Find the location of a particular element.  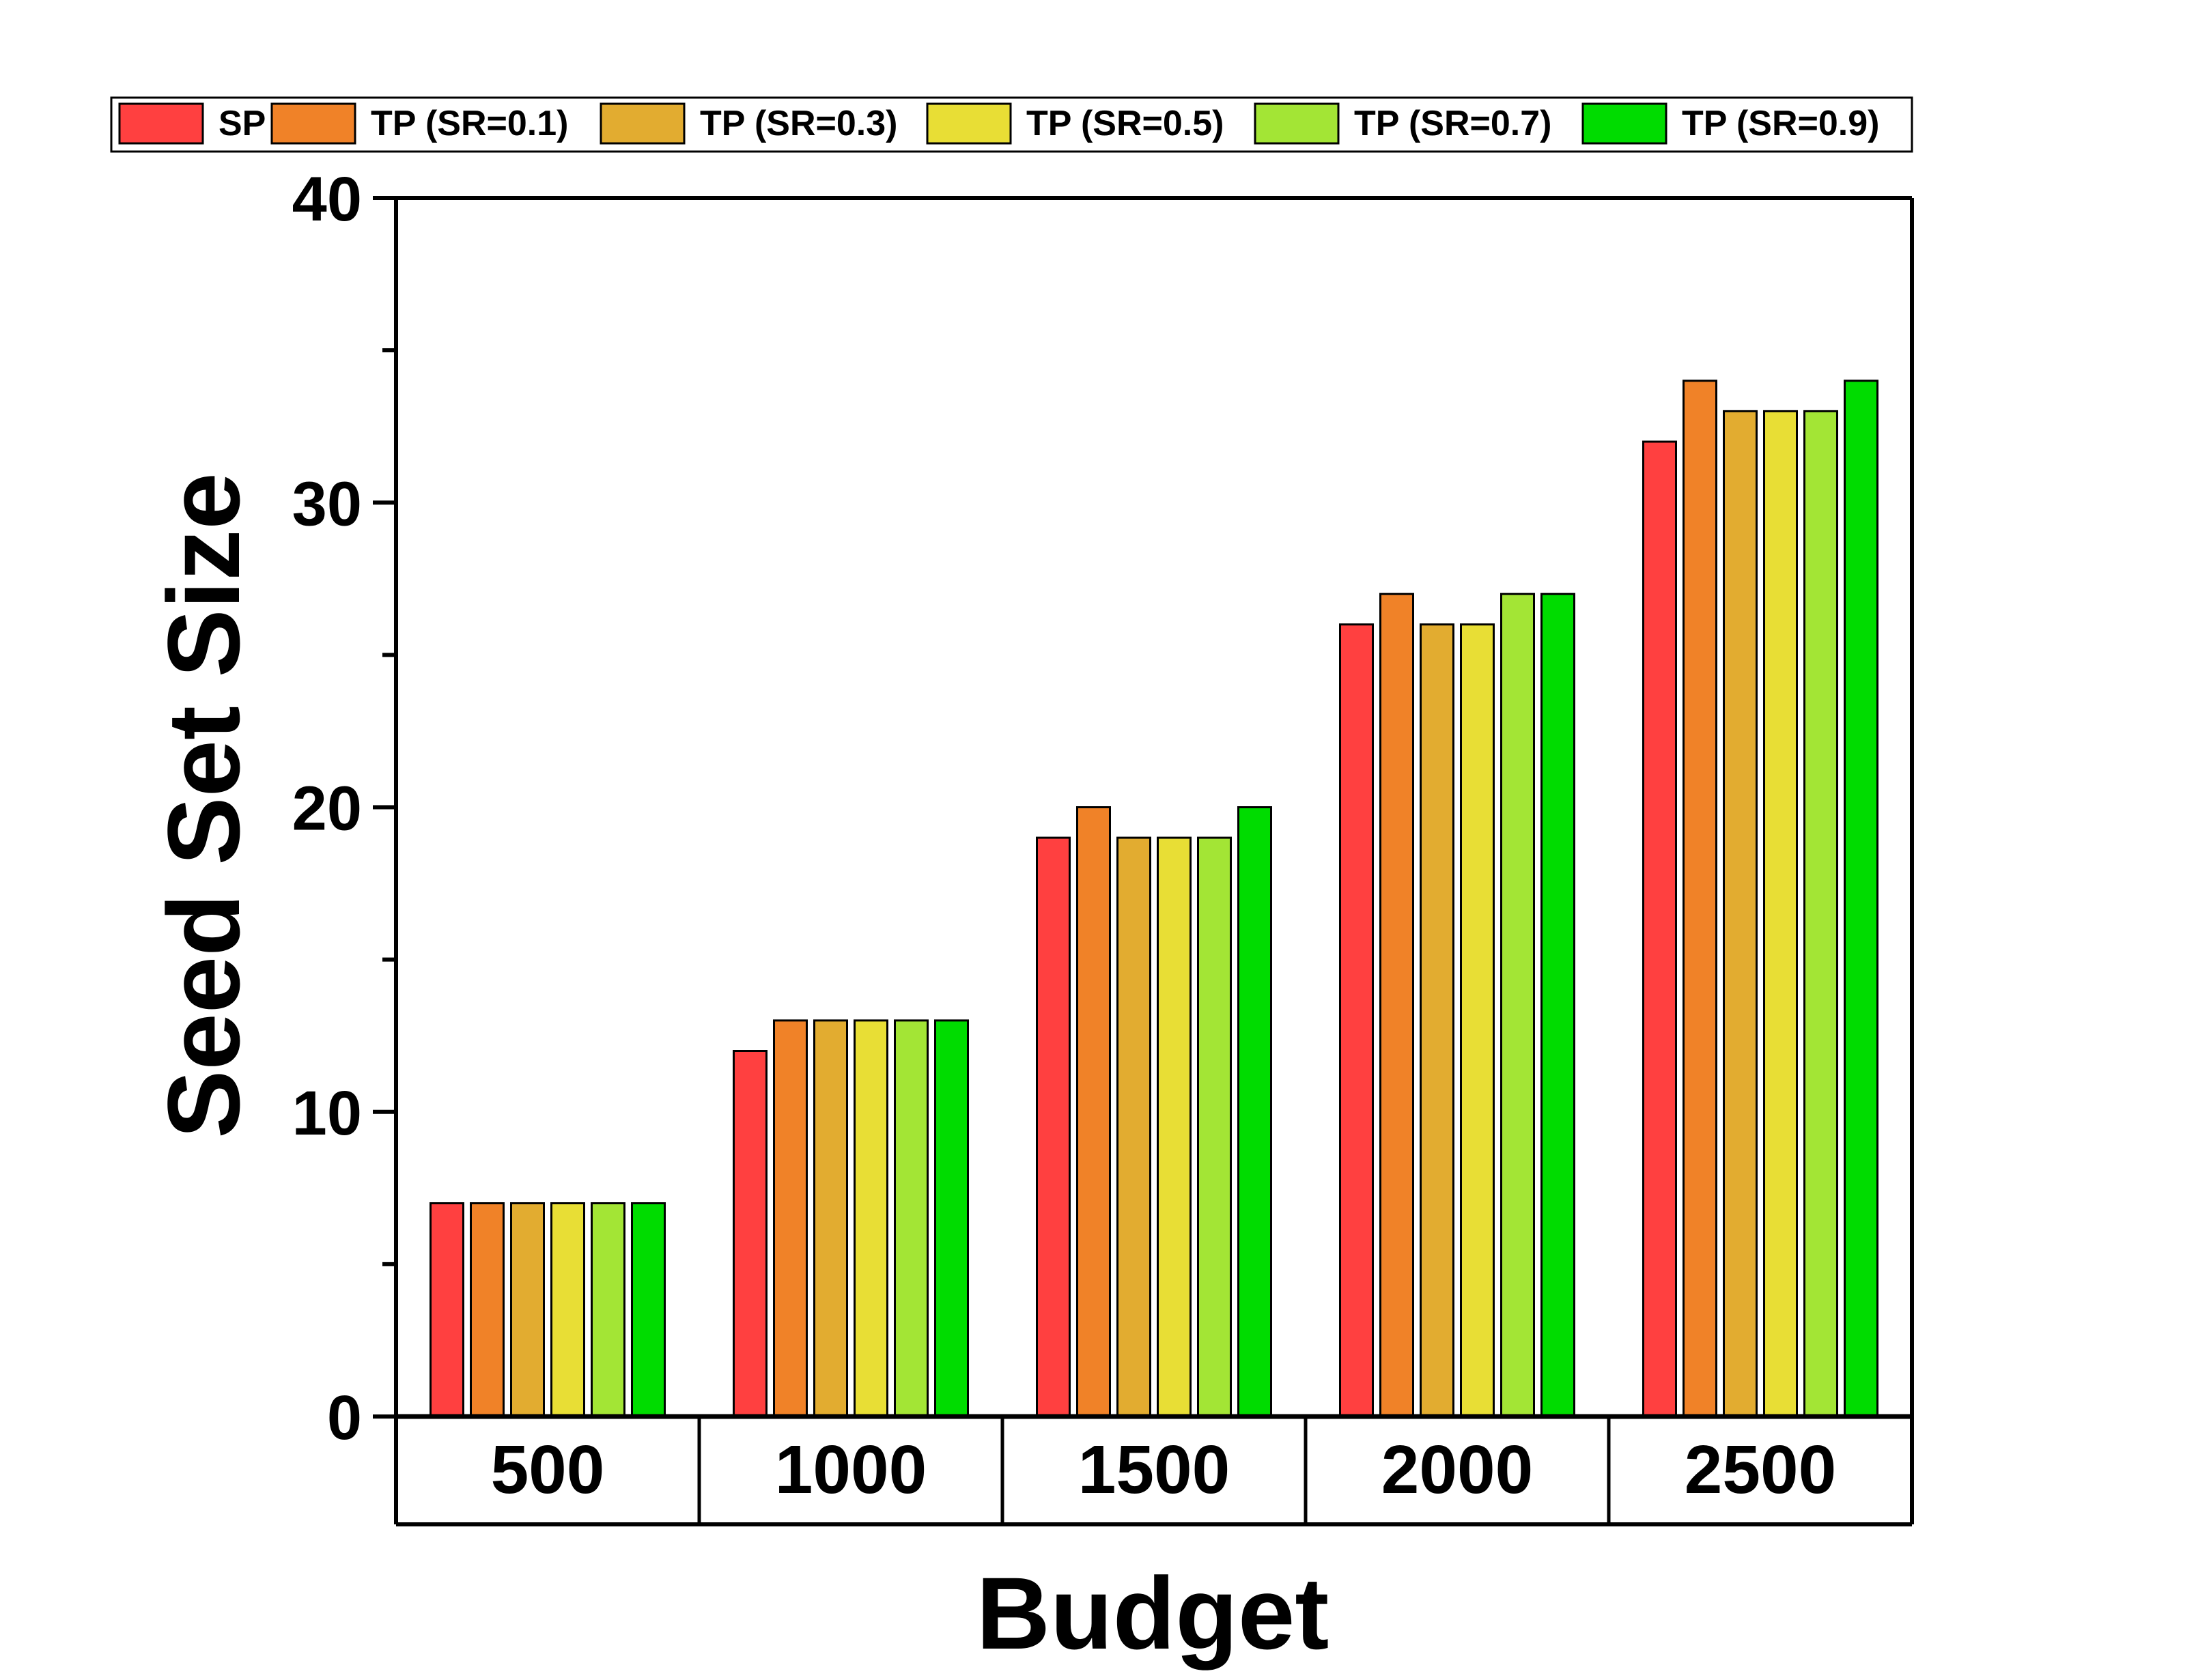

y-tick-label: 10 is located at coordinates (327, 1113).